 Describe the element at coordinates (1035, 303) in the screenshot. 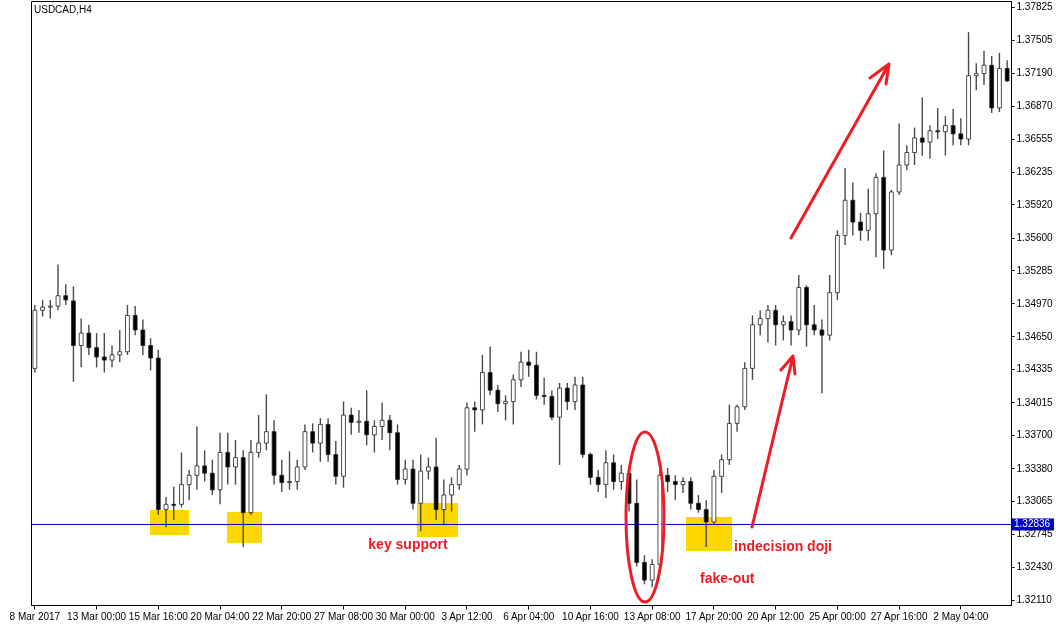

I see `y-tick-label: 1.34970` at that location.